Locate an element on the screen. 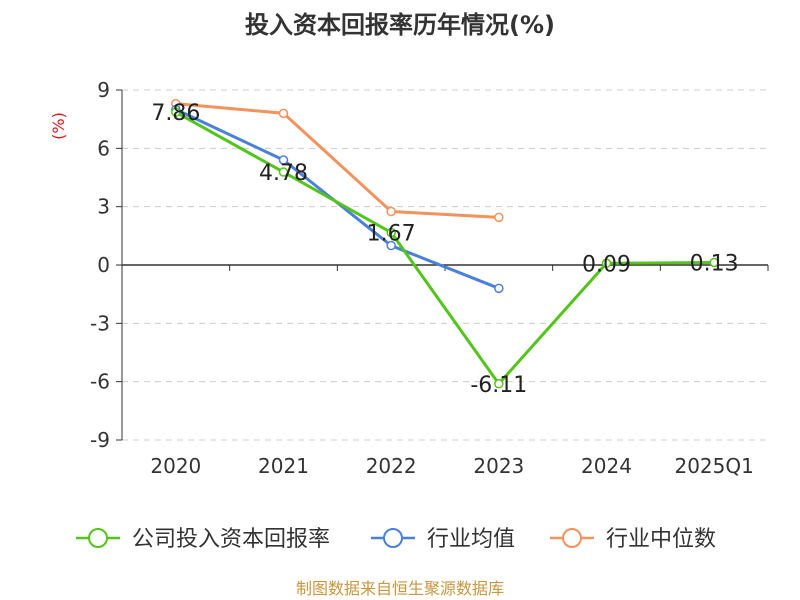 The image size is (800, 600). x-tick-label: 2025Q1 is located at coordinates (713, 466).